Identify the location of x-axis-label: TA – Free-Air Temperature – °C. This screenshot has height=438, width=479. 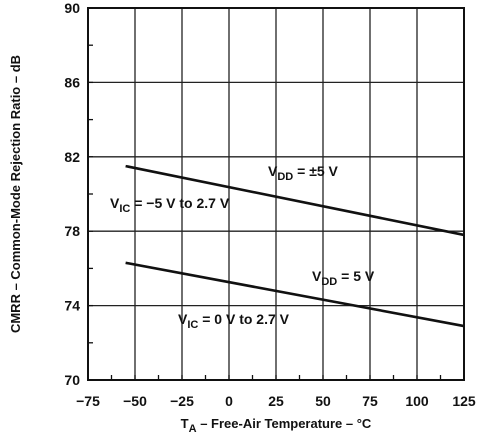
(276, 425).